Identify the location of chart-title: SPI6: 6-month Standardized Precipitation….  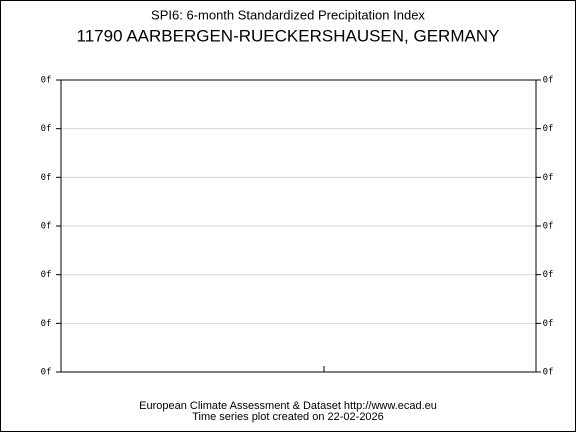
(288, 14).